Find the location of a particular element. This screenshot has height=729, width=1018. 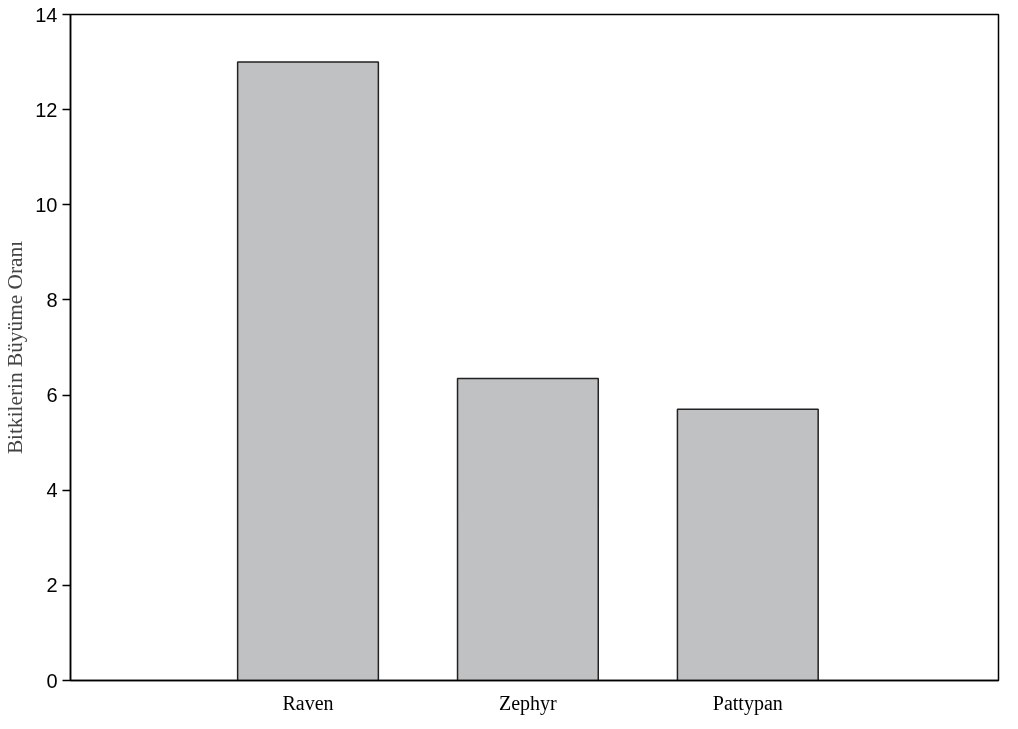

y-tick-label: 6 is located at coordinates (52, 395).